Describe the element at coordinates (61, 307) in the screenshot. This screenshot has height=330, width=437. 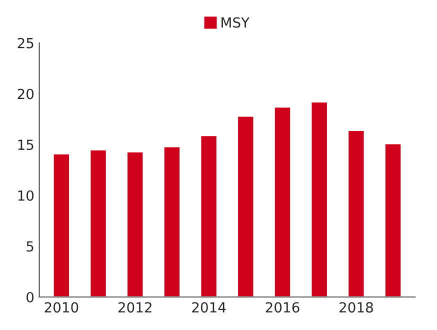
I see `x-tick-label: 2010` at that location.